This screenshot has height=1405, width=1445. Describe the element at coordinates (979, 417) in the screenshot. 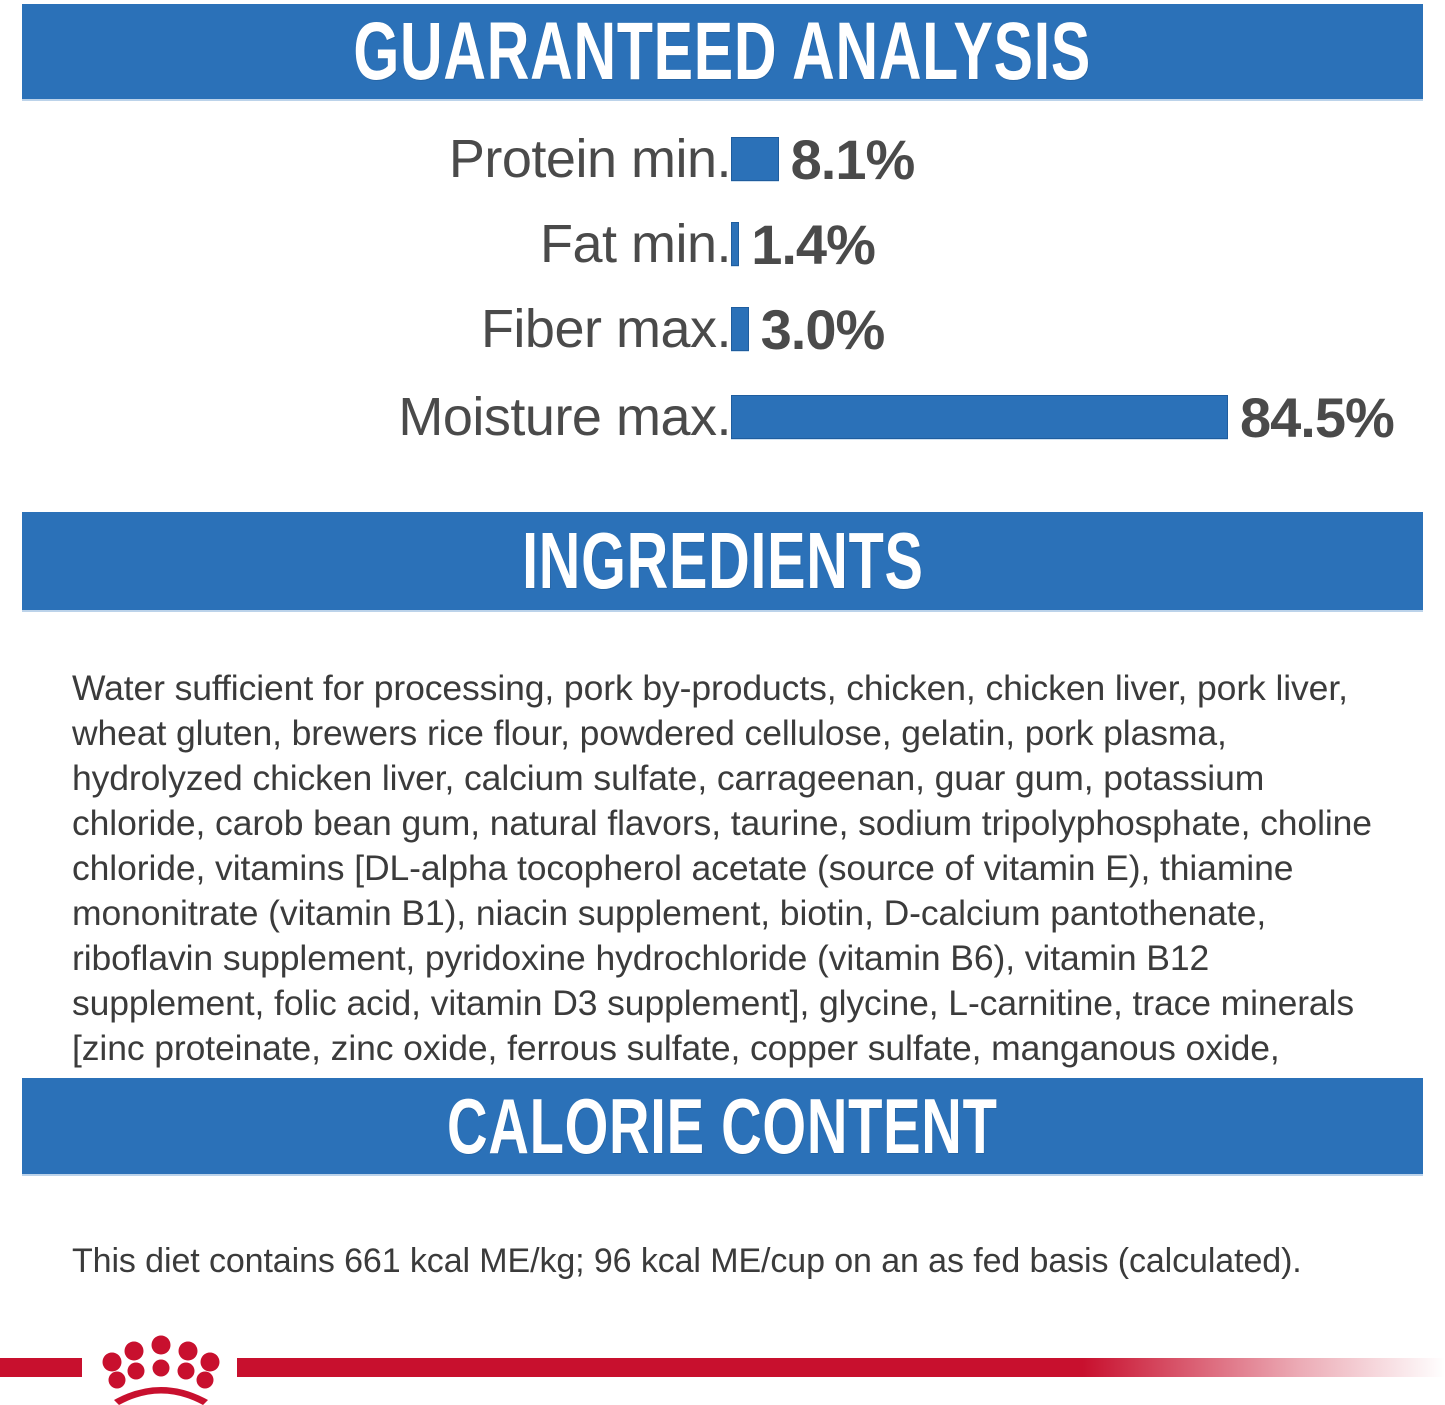

I see `nutrient-bar-moisture` at that location.